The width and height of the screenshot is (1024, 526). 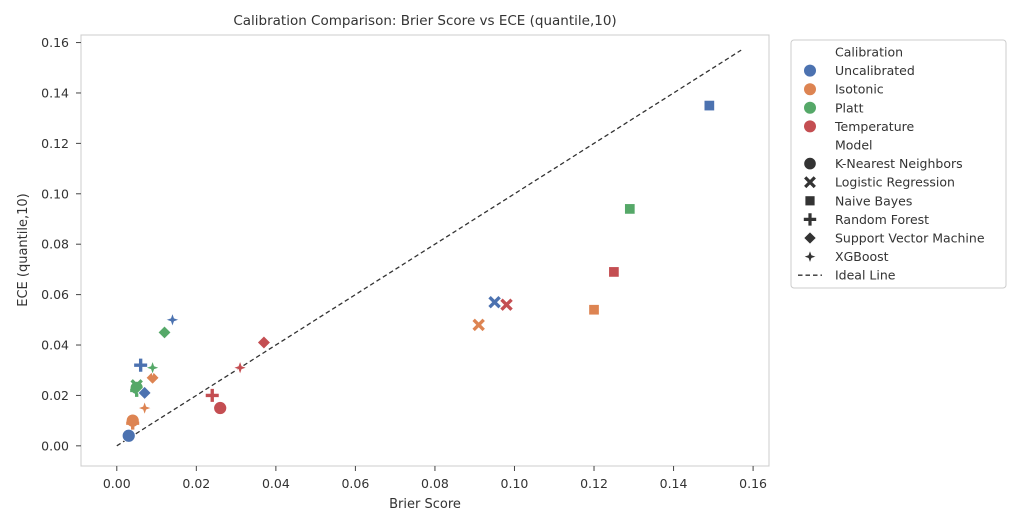 I want to click on point-isotonic-logistic-regression, so click(x=478, y=325).